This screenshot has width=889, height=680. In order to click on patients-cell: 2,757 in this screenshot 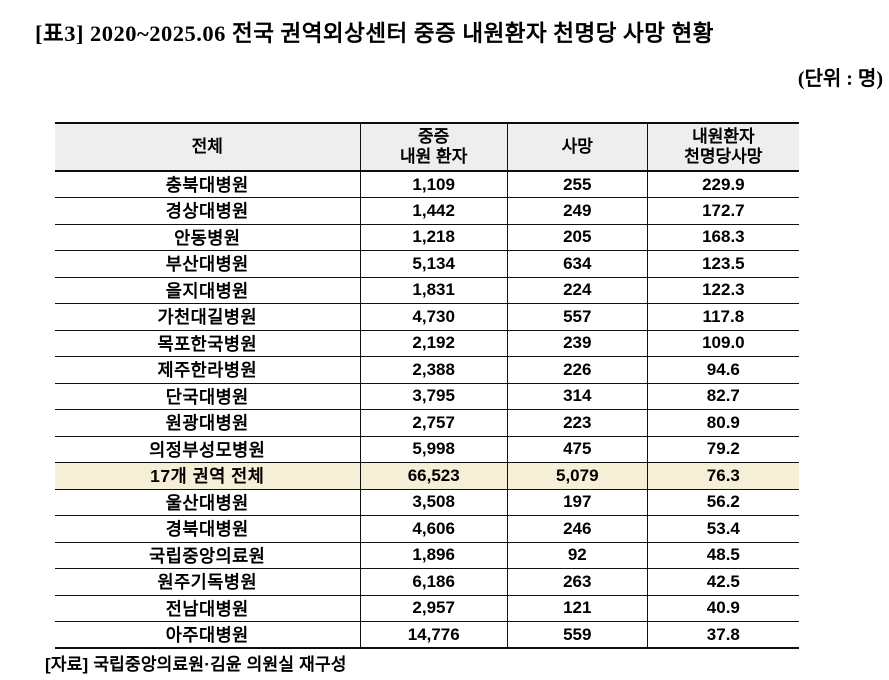, I will do `click(433, 422)`.